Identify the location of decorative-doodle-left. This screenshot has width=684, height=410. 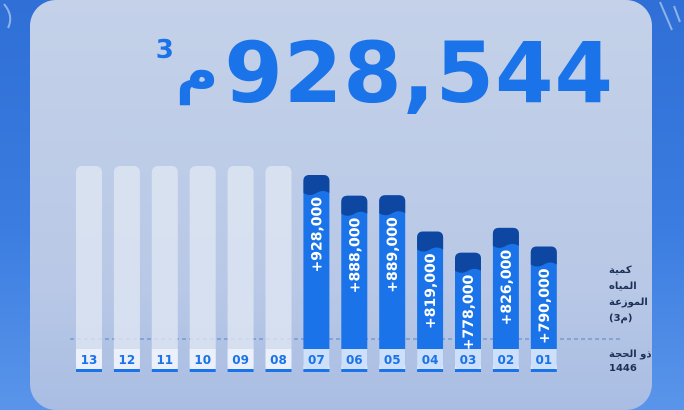
(7, 16).